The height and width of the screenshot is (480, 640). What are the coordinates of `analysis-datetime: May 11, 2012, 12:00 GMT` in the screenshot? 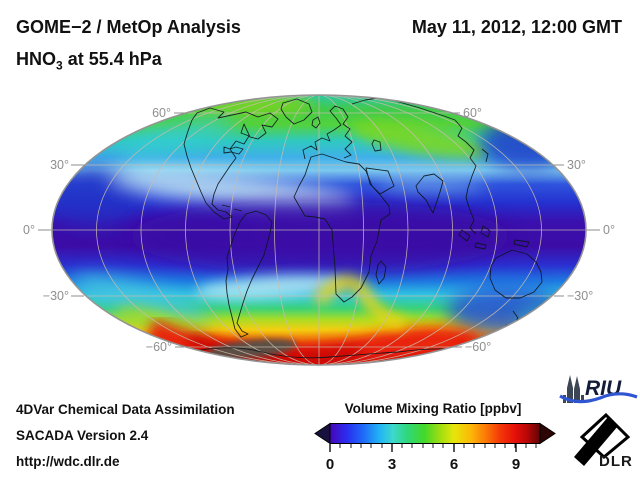 It's located at (516, 27).